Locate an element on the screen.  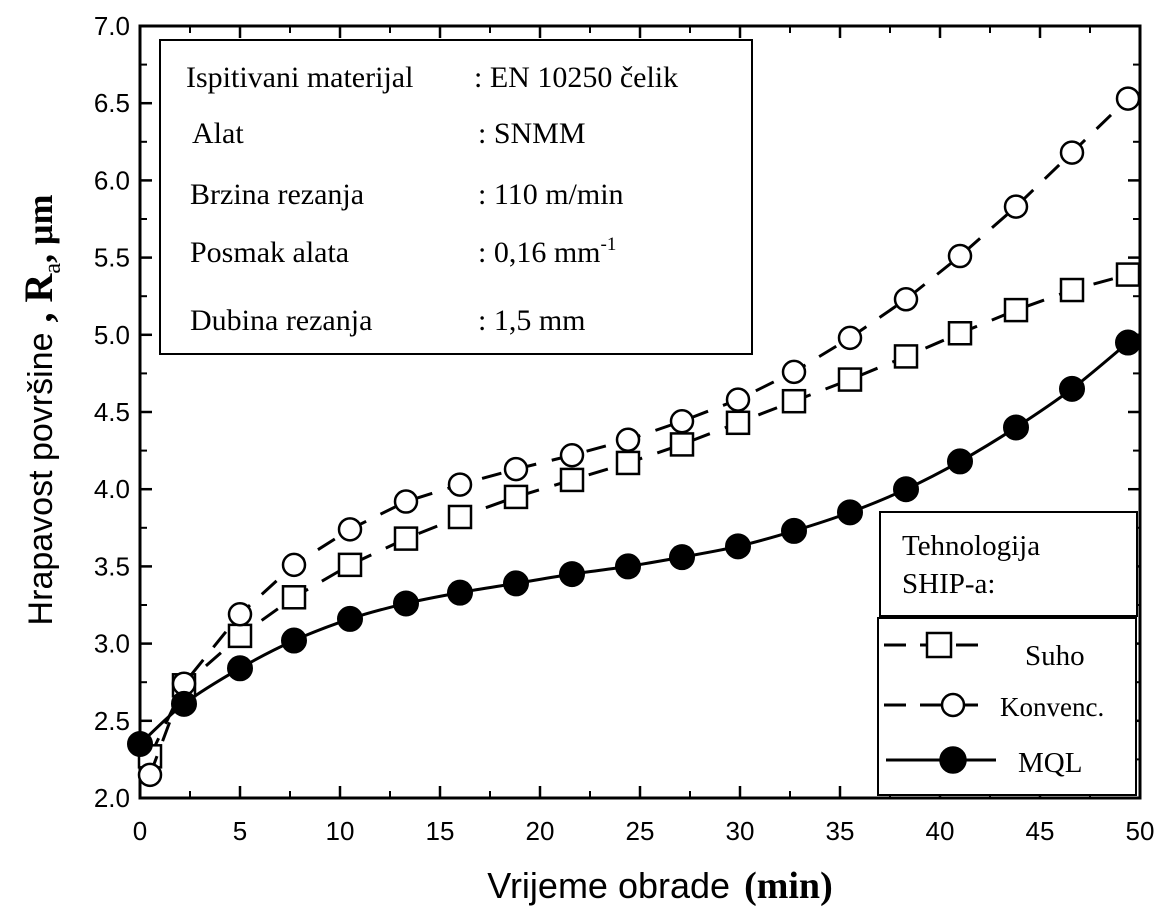
legend-entry-suho: Suho is located at coordinates (984, 651).